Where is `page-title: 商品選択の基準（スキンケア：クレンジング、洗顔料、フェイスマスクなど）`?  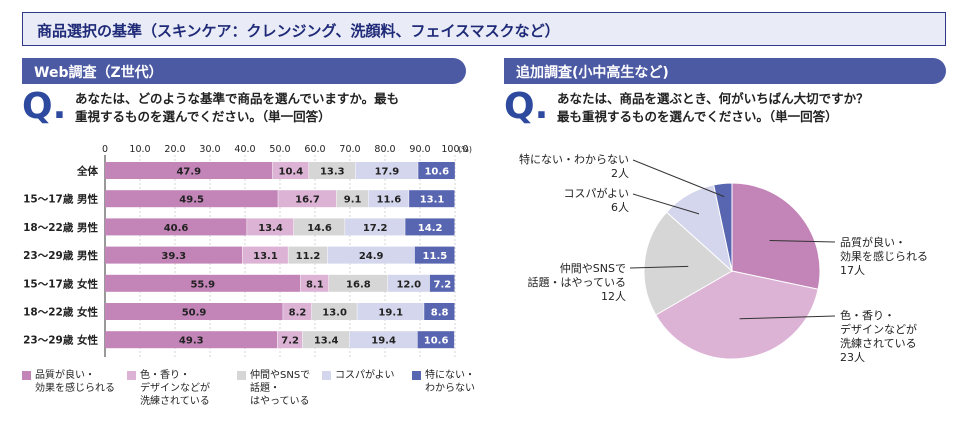
page-title: 商品選択の基準（スキンケア：クレンジング、洗顔料、フェイスマスクなど） is located at coordinates (298, 31).